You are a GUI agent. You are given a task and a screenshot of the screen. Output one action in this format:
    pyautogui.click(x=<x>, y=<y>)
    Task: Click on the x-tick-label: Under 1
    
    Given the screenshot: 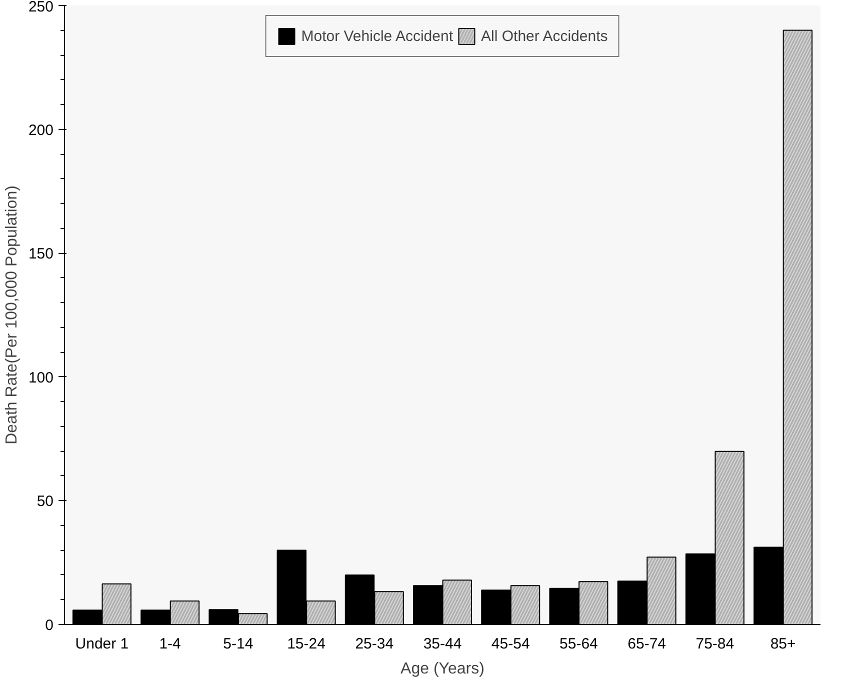 What is the action you would take?
    pyautogui.click(x=102, y=644)
    